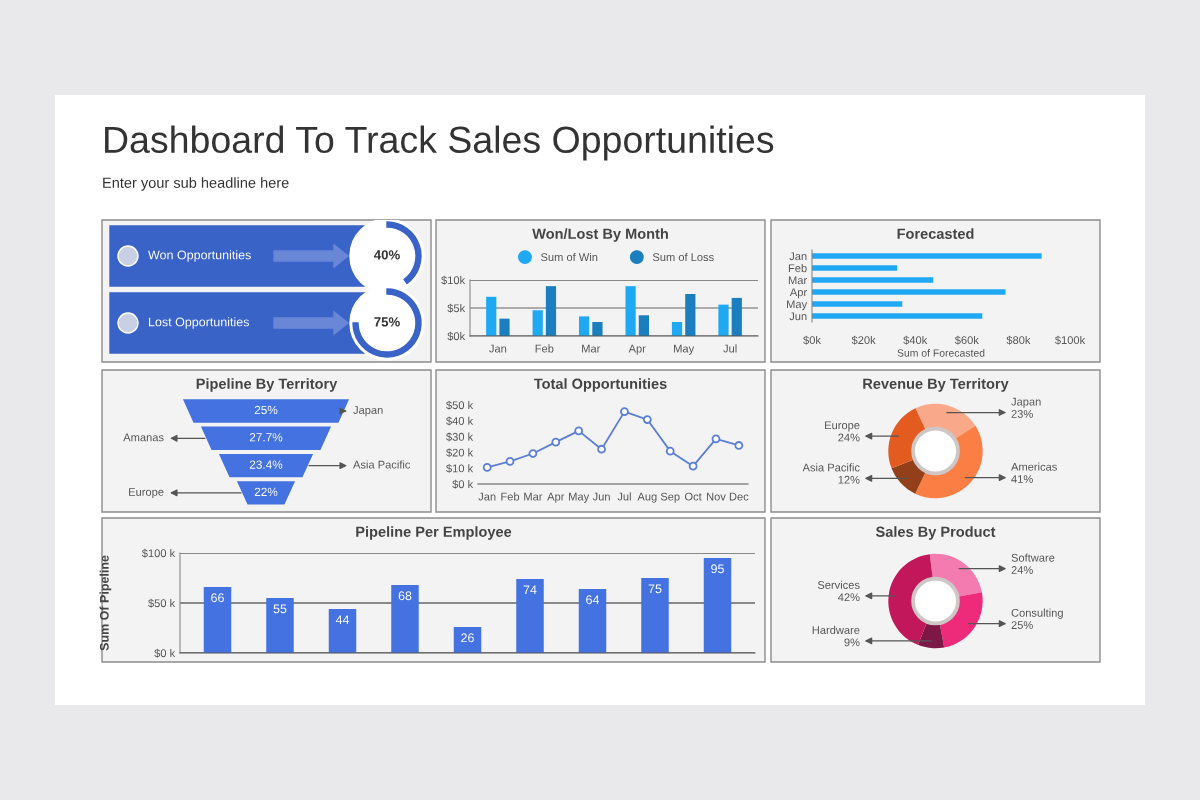 Image resolution: width=1200 pixels, height=800 pixels. Describe the element at coordinates (1022, 479) in the screenshot. I see `data-label: 41%` at that location.